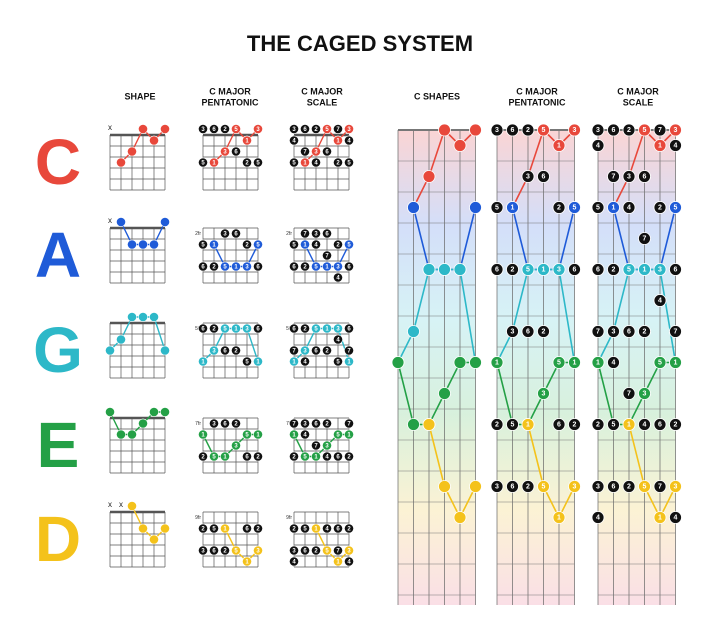 This screenshot has width=720, height=636. Describe the element at coordinates (198, 424) in the screenshot. I see `fret-label: 7fr` at that location.